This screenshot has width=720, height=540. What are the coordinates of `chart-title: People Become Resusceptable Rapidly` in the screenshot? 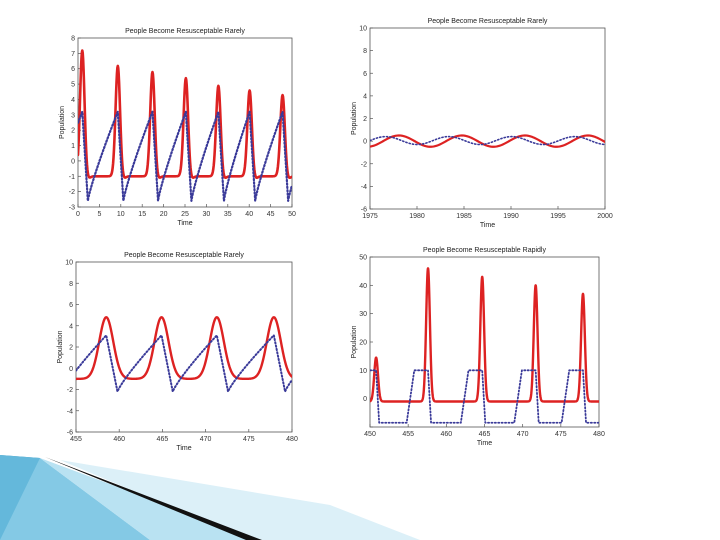 It's located at (484, 250).